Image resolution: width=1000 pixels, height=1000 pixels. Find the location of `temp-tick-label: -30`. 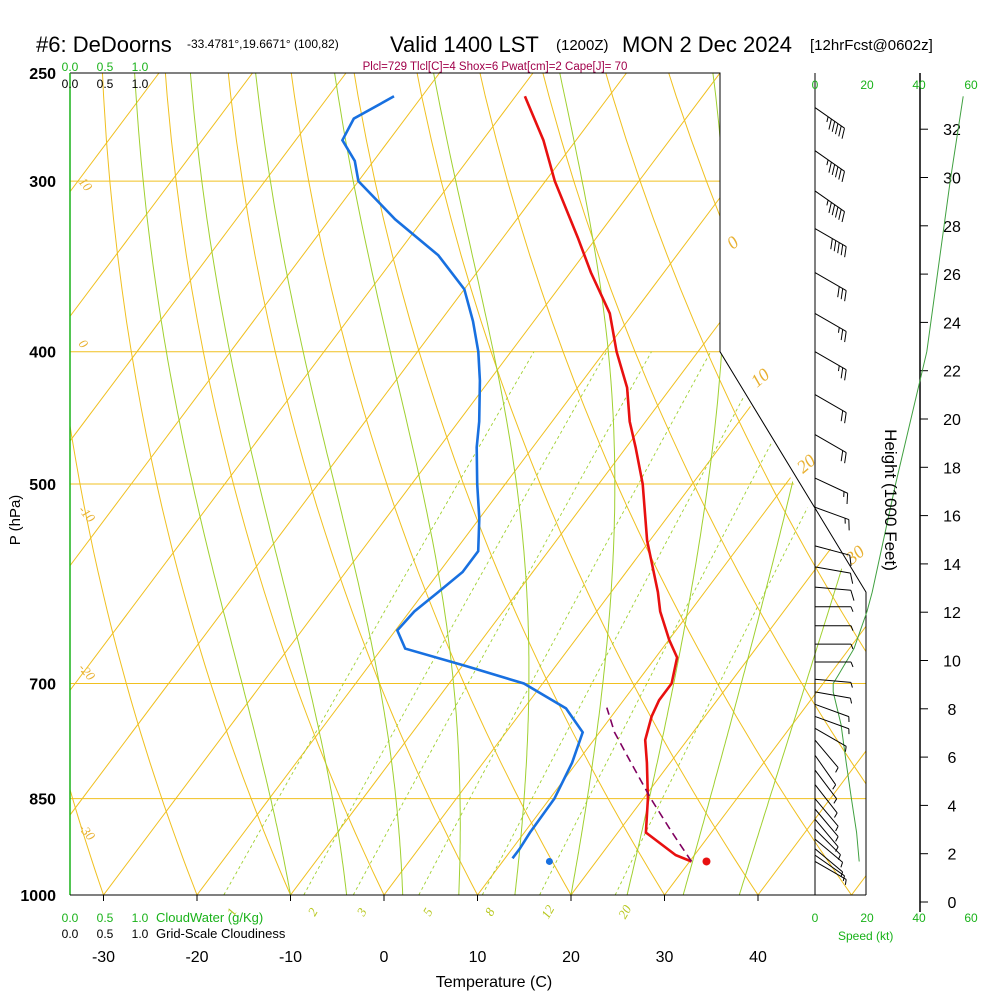

temp-tick-label: -30 is located at coordinates (103, 957).